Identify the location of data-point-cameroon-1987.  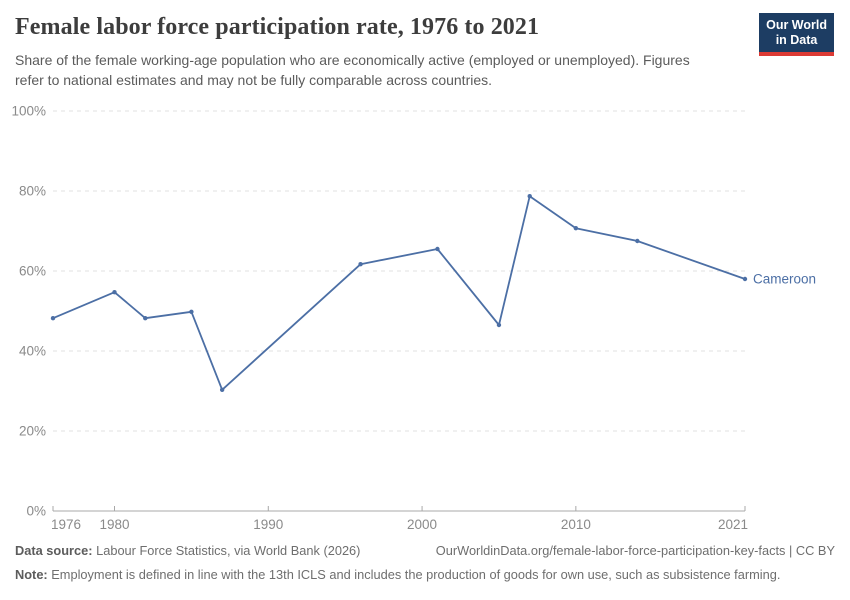
(222, 389).